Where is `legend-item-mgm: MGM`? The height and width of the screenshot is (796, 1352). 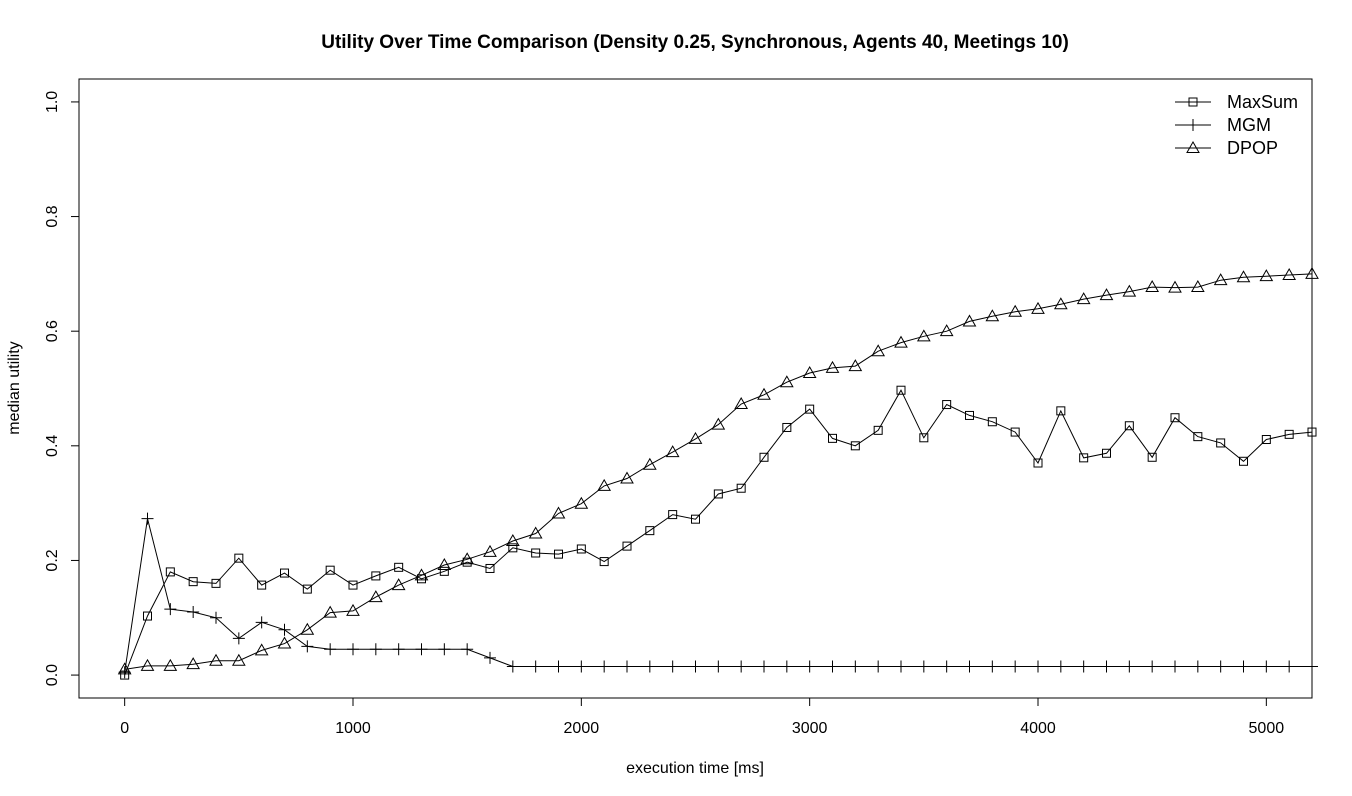
legend-item-mgm: MGM is located at coordinates (1223, 125).